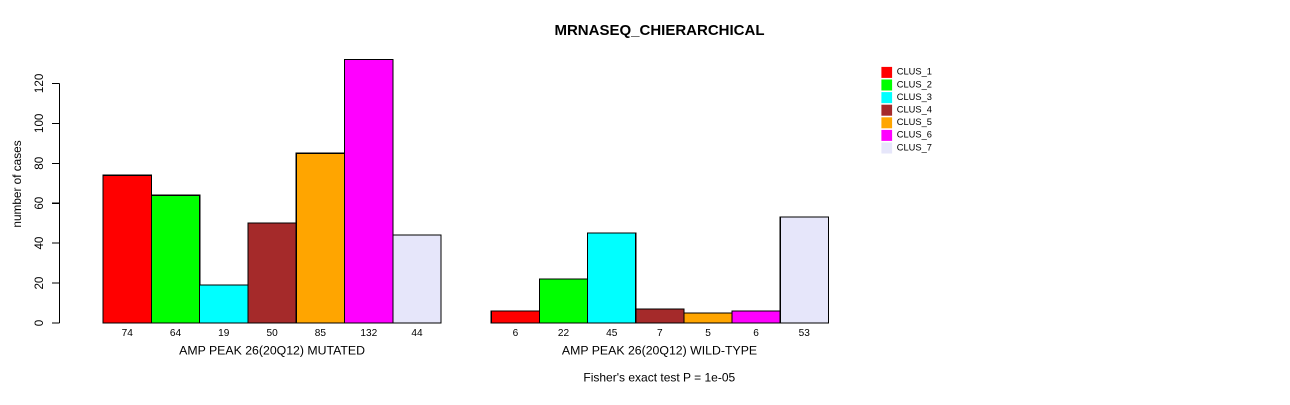  Describe the element at coordinates (914, 135) in the screenshot. I see `svg-text: CLUS_6` at that location.